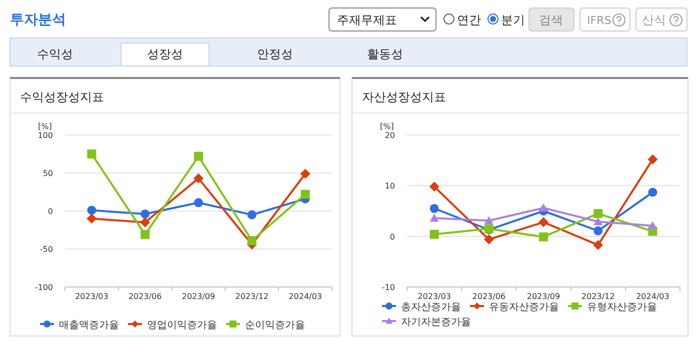  Describe the element at coordinates (524, 307) in the screenshot. I see `legend-label: 유동자산증가율` at that location.